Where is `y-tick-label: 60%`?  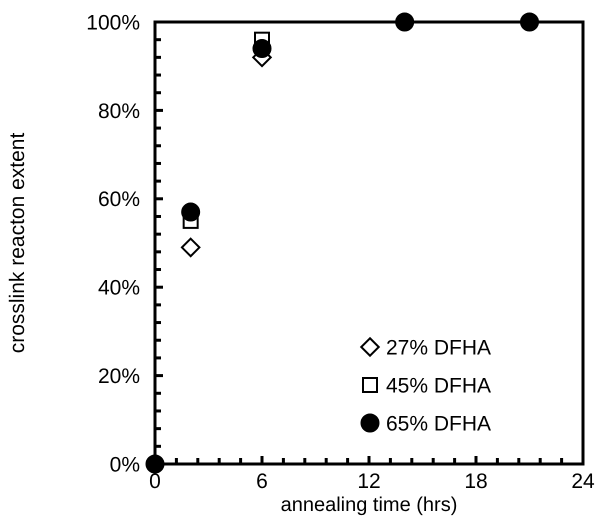
y-tick-label: 60% is located at coordinates (119, 200).